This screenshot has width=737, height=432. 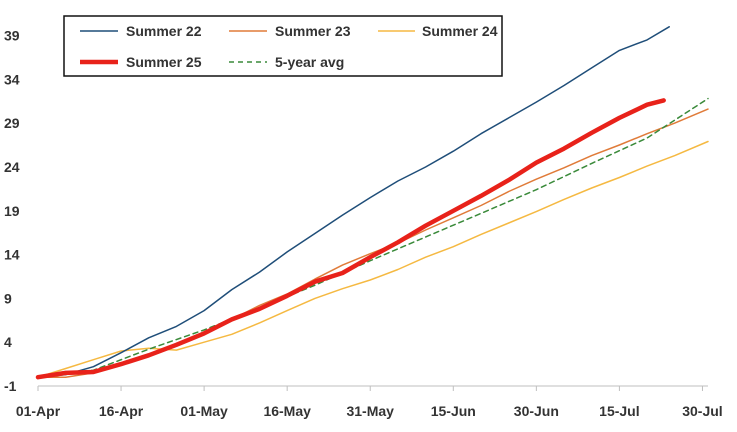 I want to click on legend-label-5-year-avg: 5-year avg, so click(x=309, y=62).